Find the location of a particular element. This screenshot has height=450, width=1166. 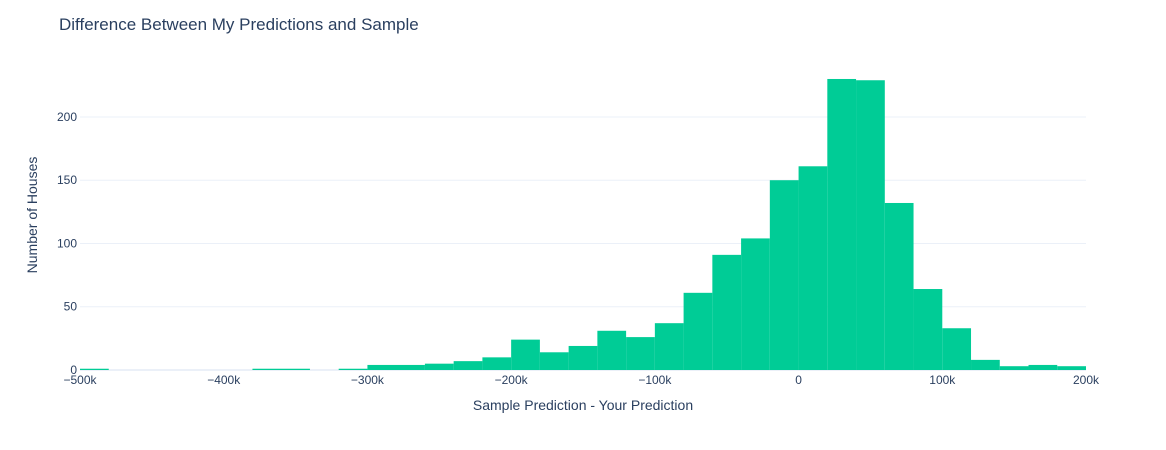

x-axis-ticks: −500k −400k −300k −200k −100k 0 100k 200k is located at coordinates (581, 380).